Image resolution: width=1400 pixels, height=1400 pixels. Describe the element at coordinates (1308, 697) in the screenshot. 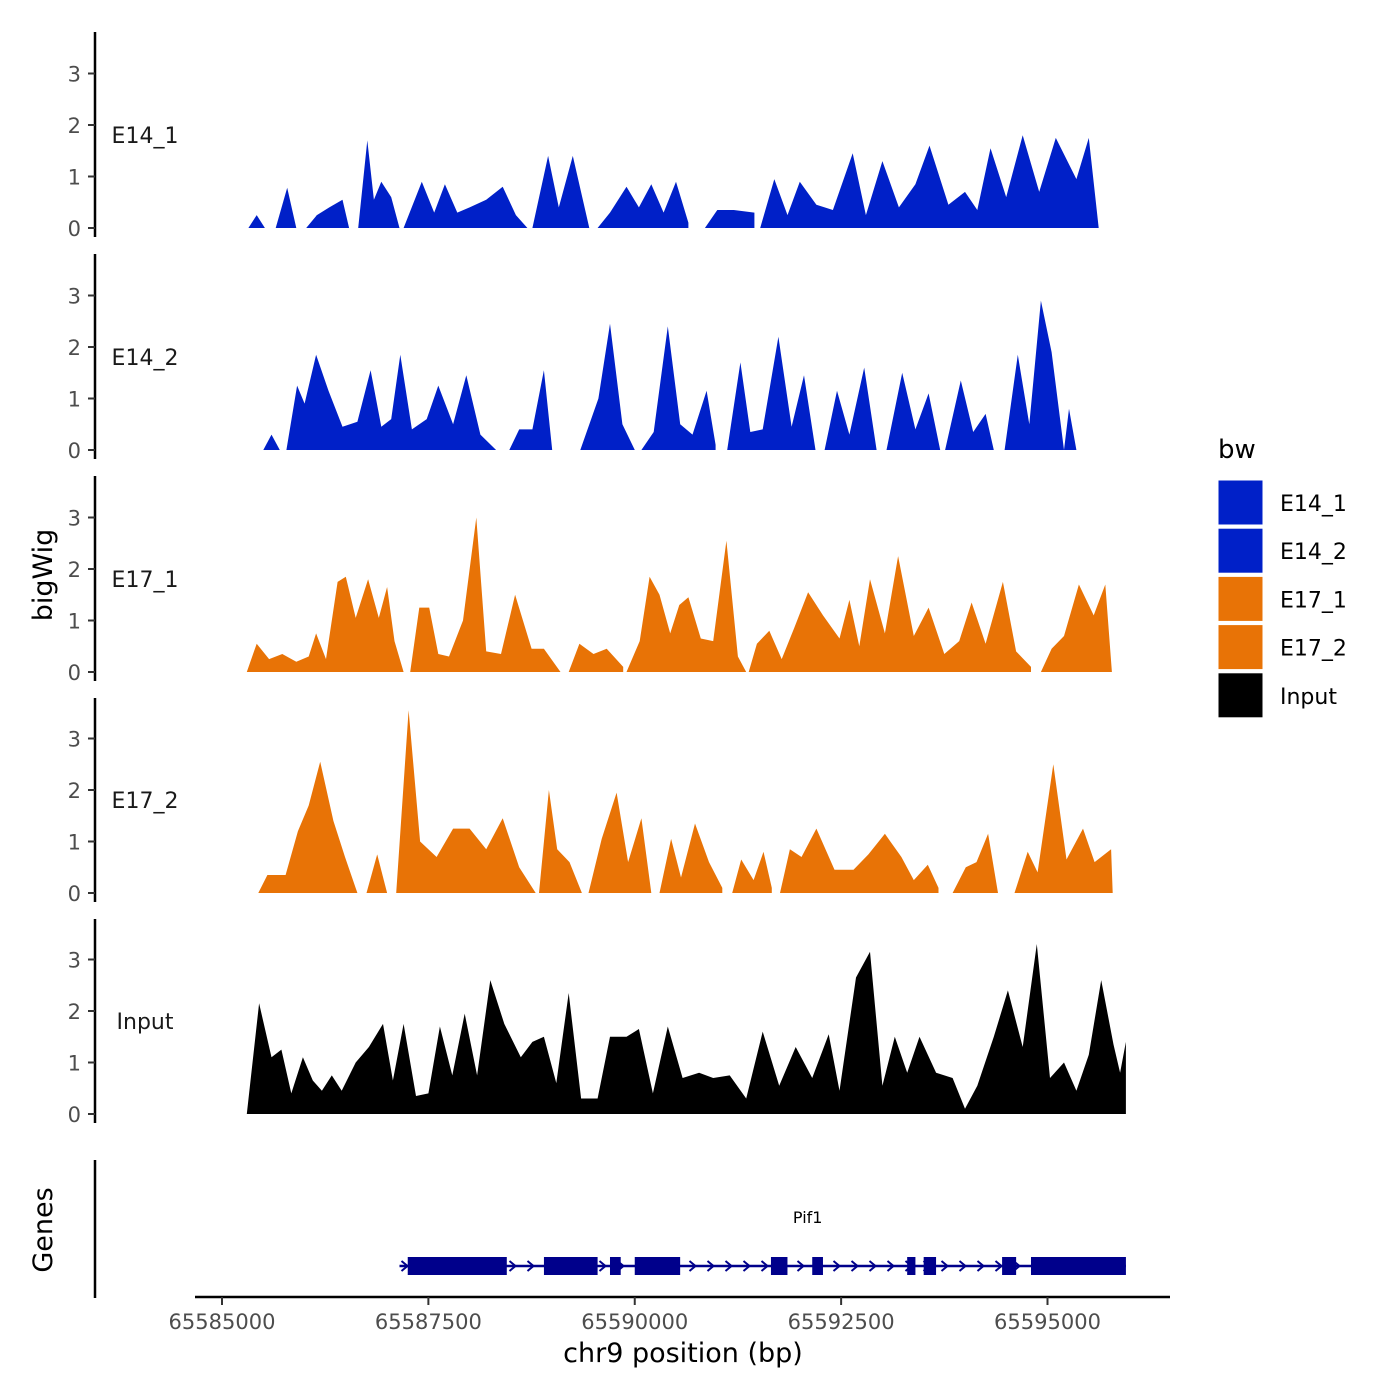

I see `legend-label: Input` at that location.